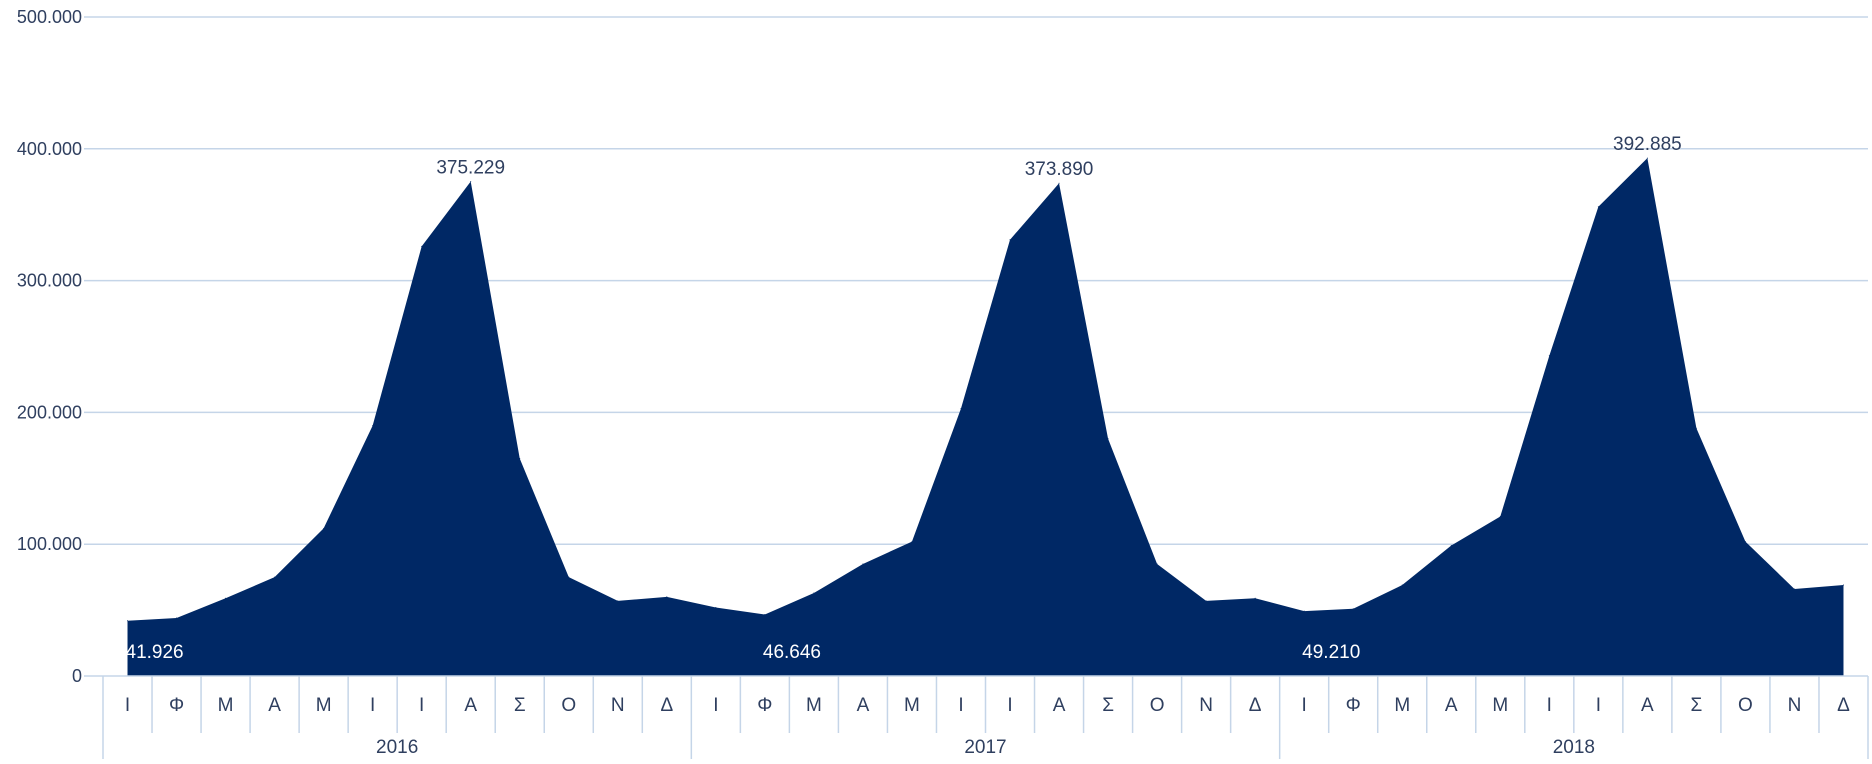 The width and height of the screenshot is (1872, 764). What do you see at coordinates (1331, 652) in the screenshot?
I see `data-label: 49.210` at bounding box center [1331, 652].